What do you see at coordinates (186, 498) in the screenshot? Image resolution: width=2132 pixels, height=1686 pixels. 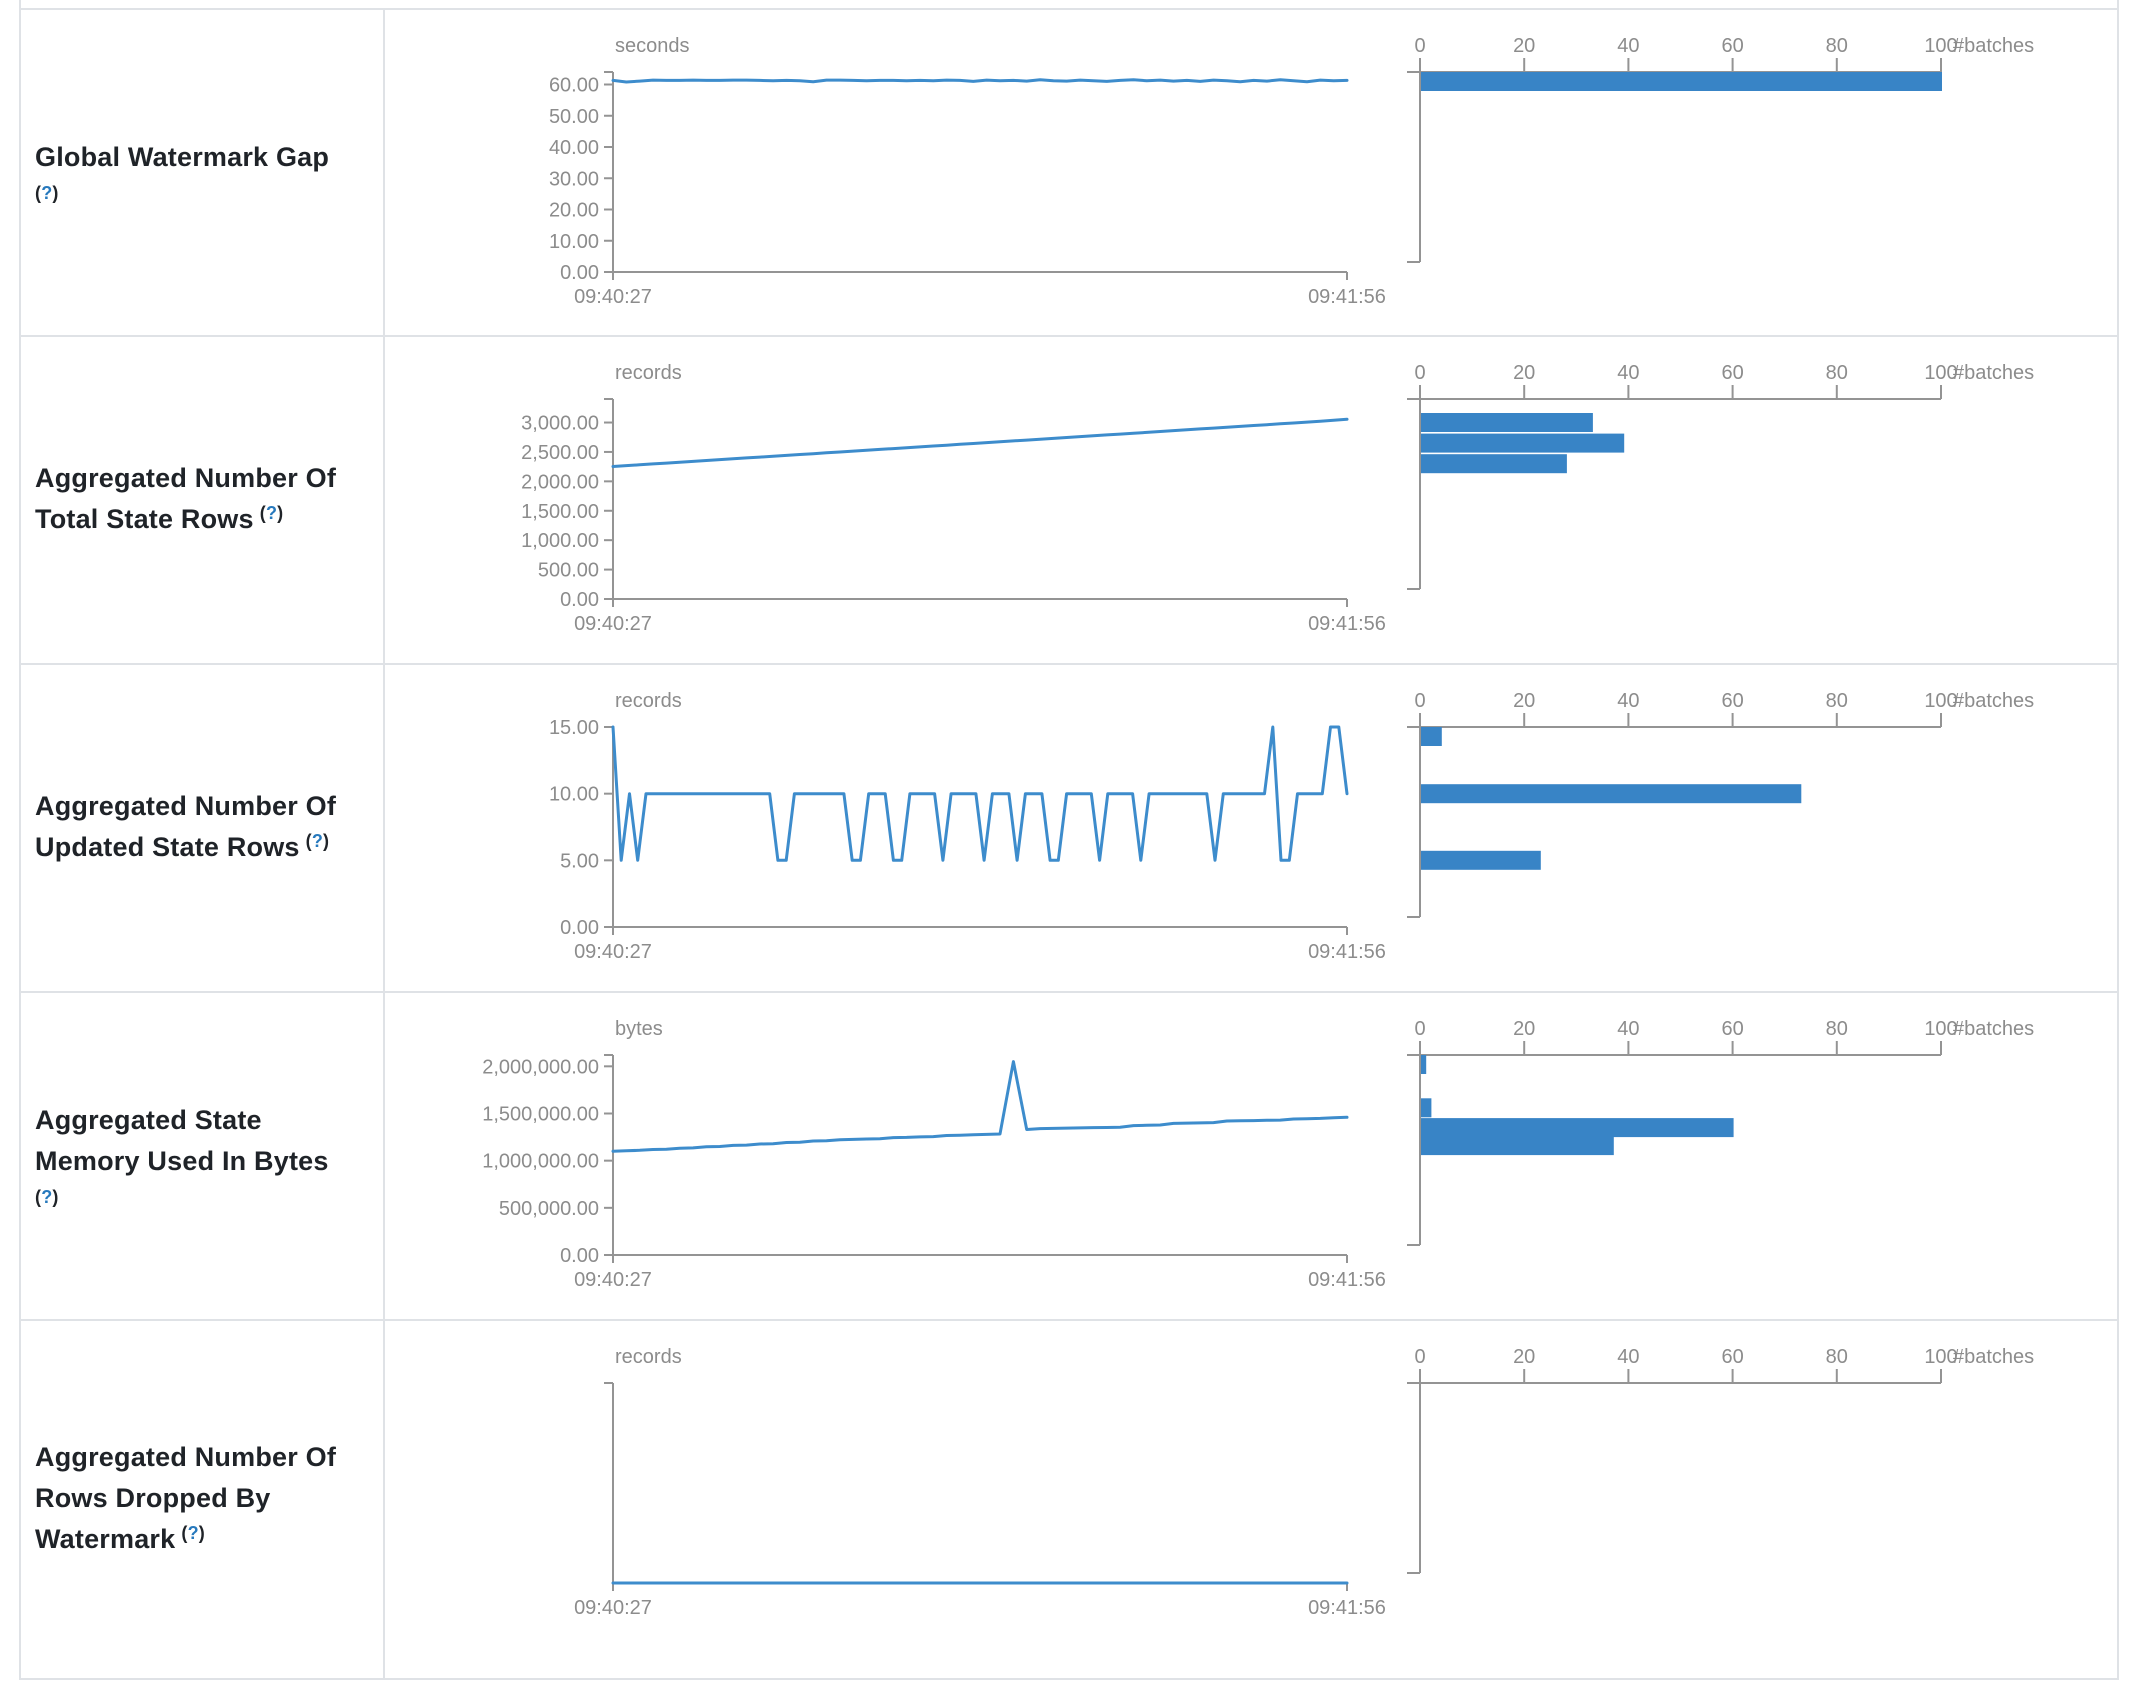 I see `metric-title: Aggregated Number Of Total State Rows (?)` at bounding box center [186, 498].